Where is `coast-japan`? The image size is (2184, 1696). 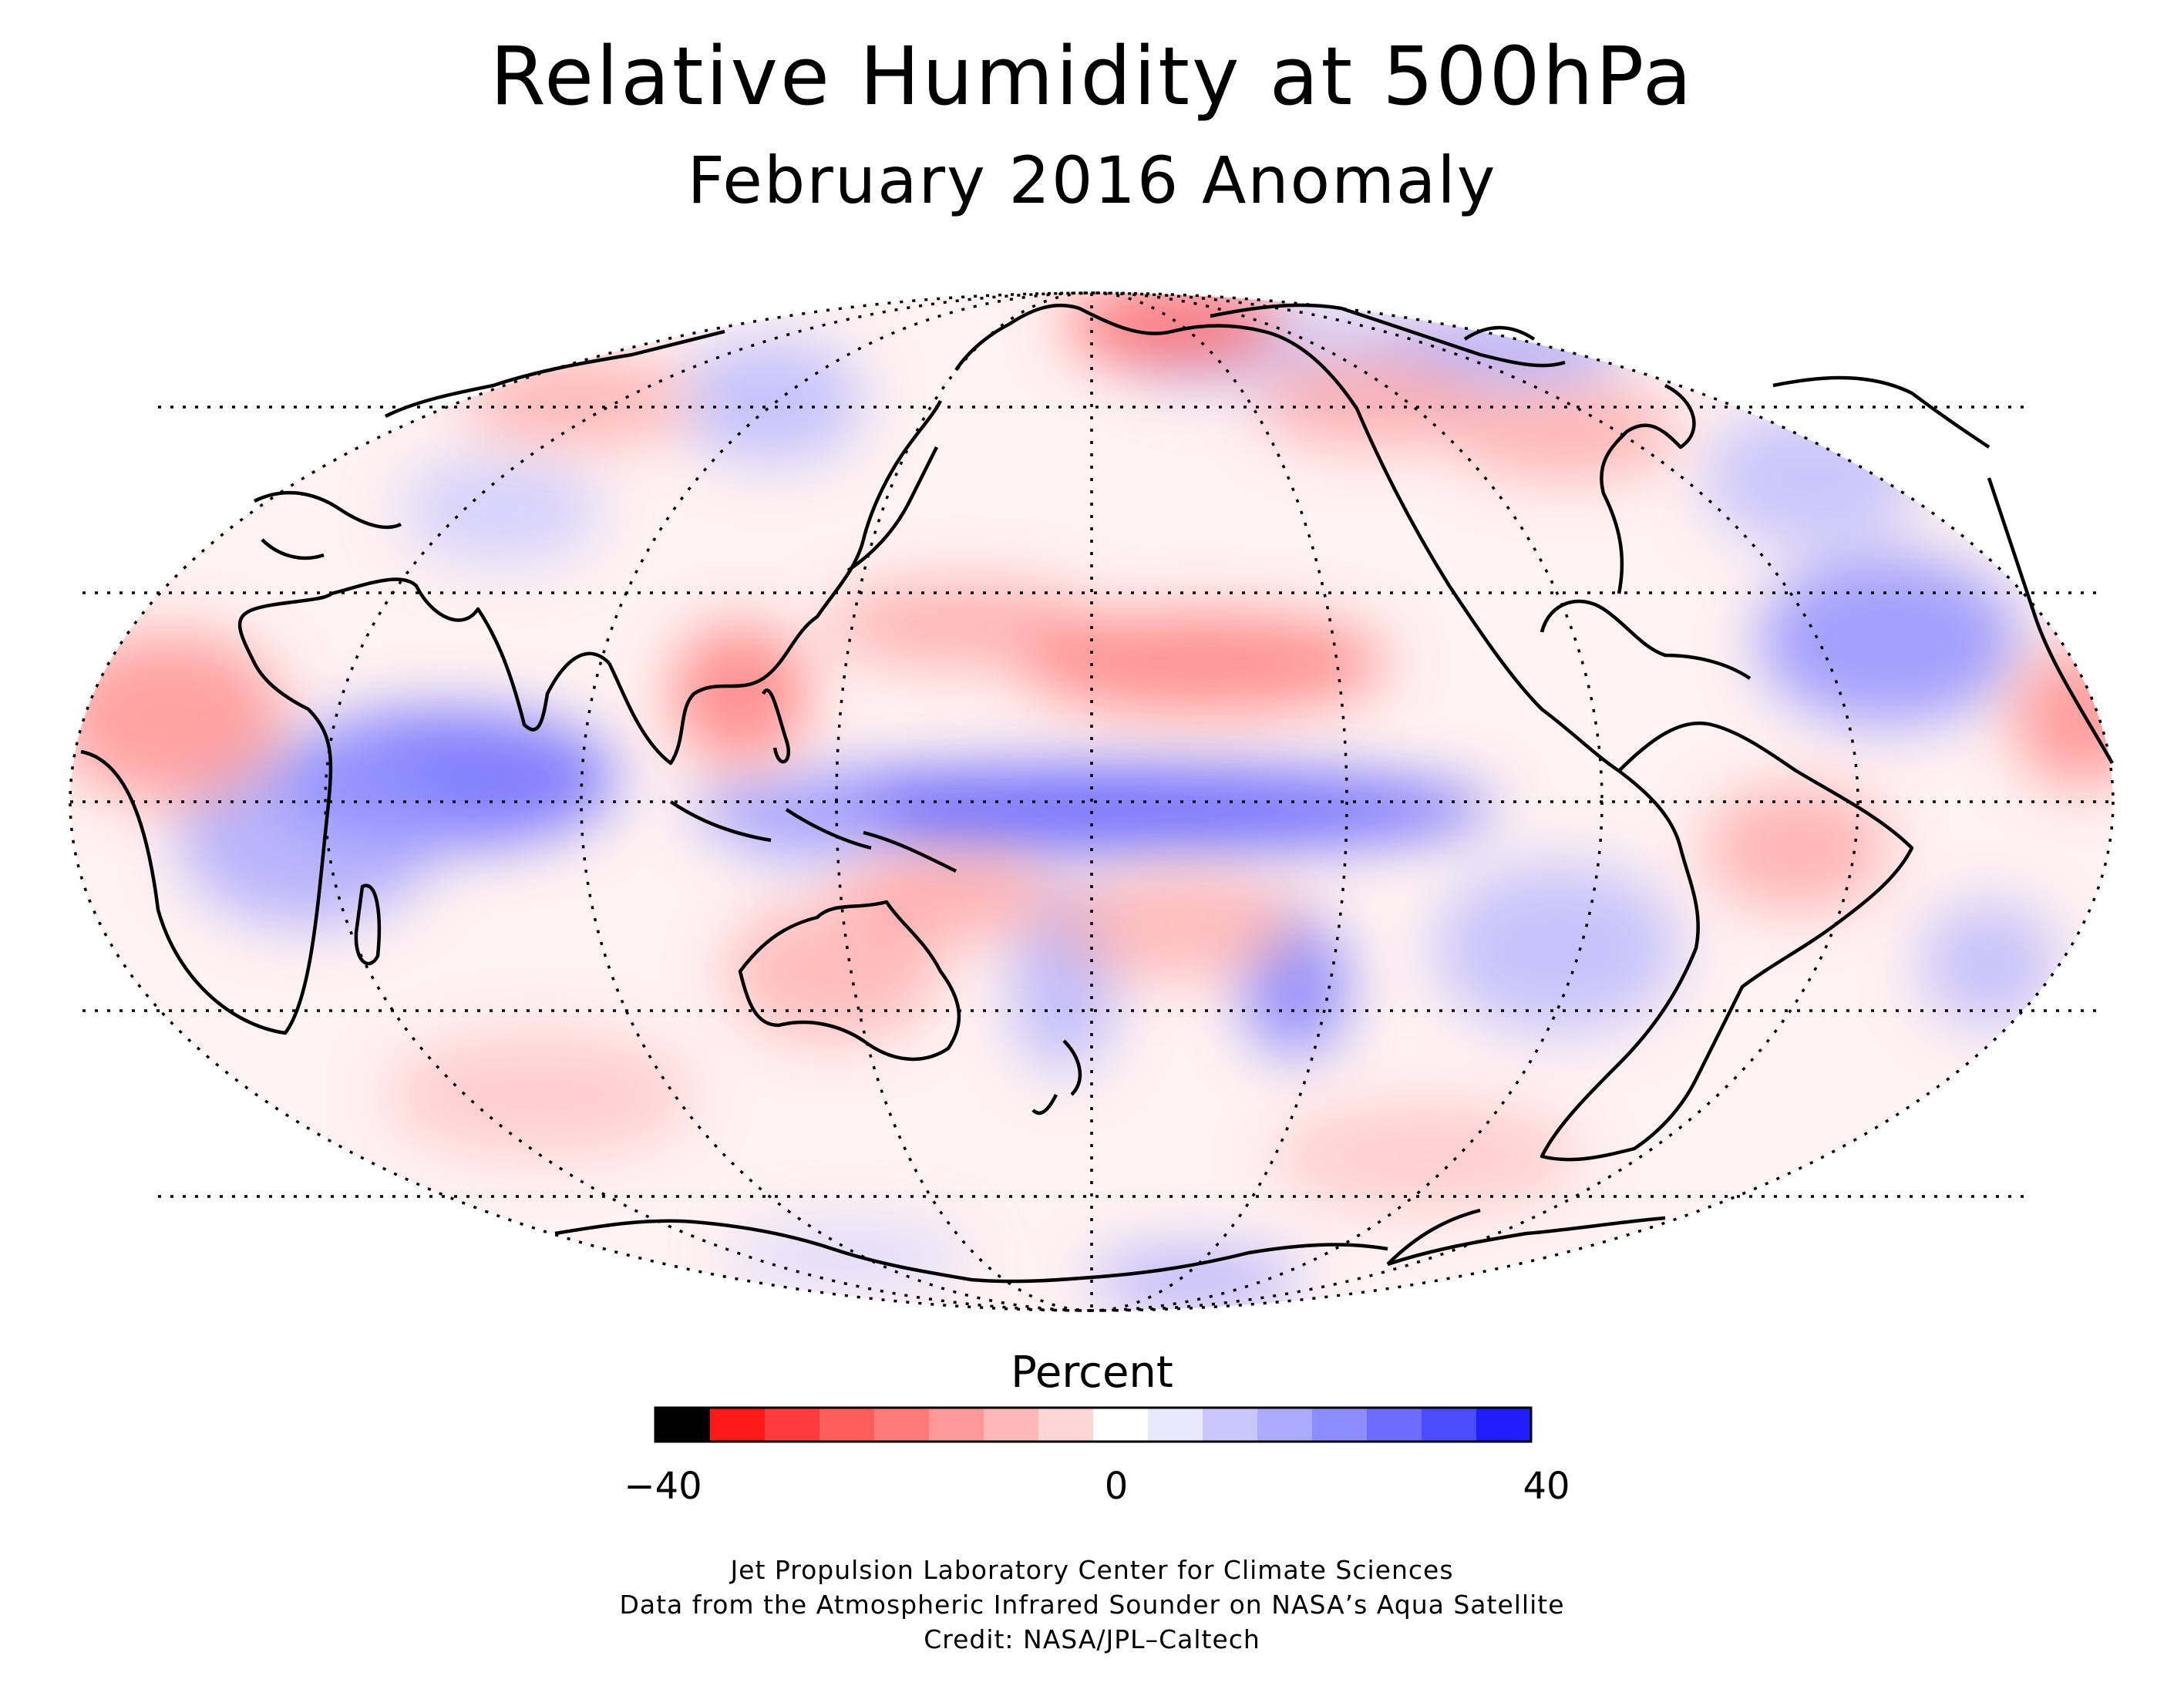 coast-japan is located at coordinates (892, 509).